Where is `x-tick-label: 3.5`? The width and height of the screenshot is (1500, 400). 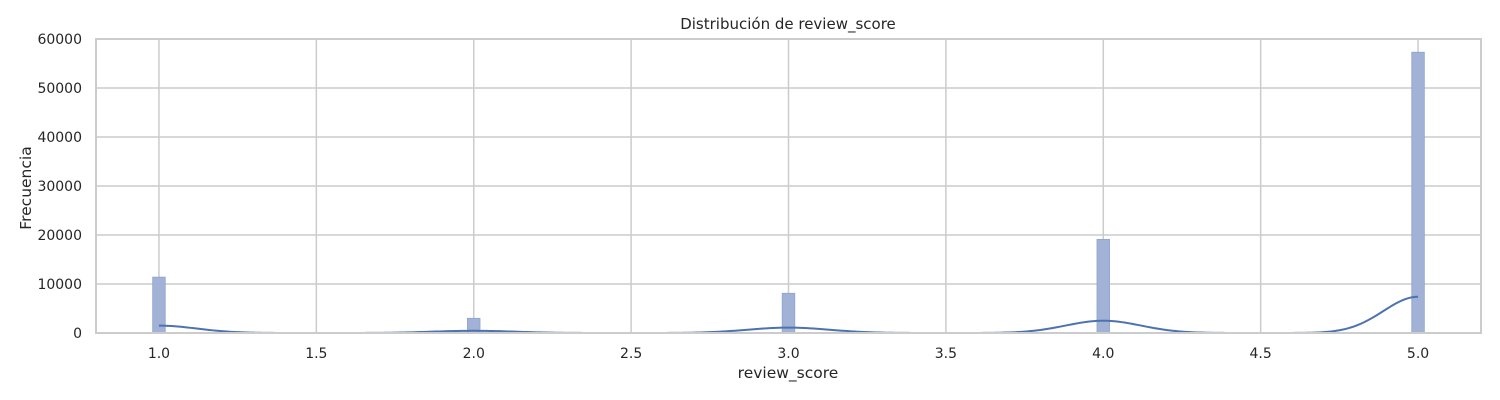
x-tick-label: 3.5 is located at coordinates (946, 354).